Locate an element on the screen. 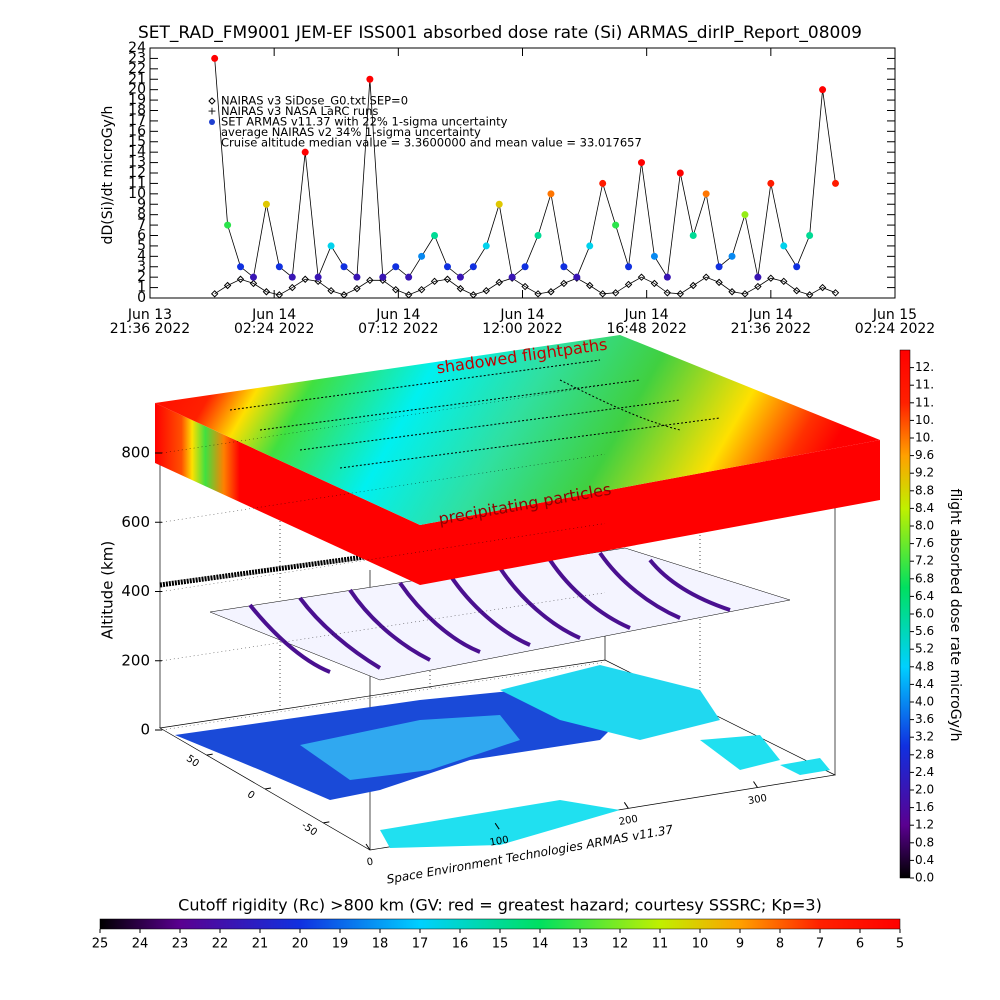 This screenshot has width=1000, height=1000. colorbar-tick-label: 9 is located at coordinates (740, 944).